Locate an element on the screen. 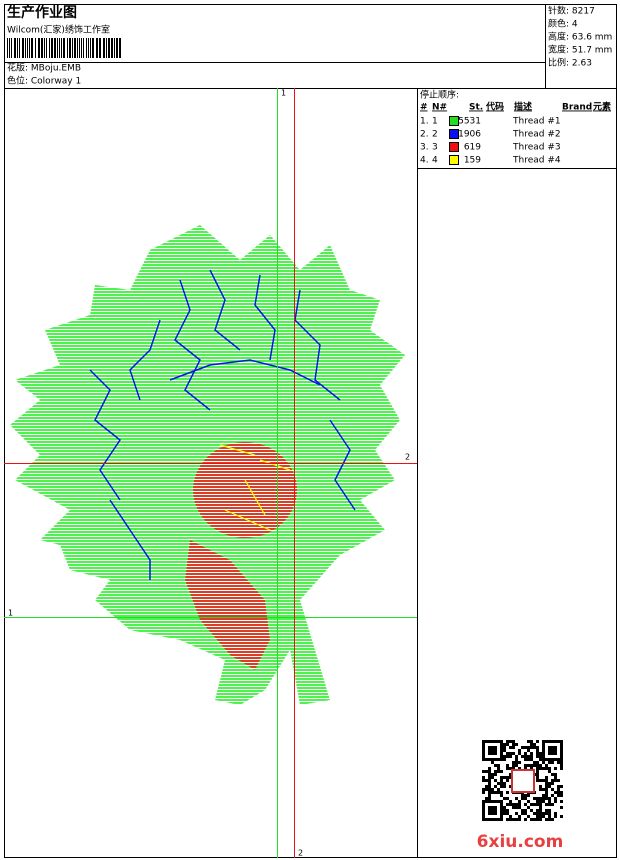 Image resolution: width=620 pixels, height=860 pixels. needle: 1 is located at coordinates (435, 122).